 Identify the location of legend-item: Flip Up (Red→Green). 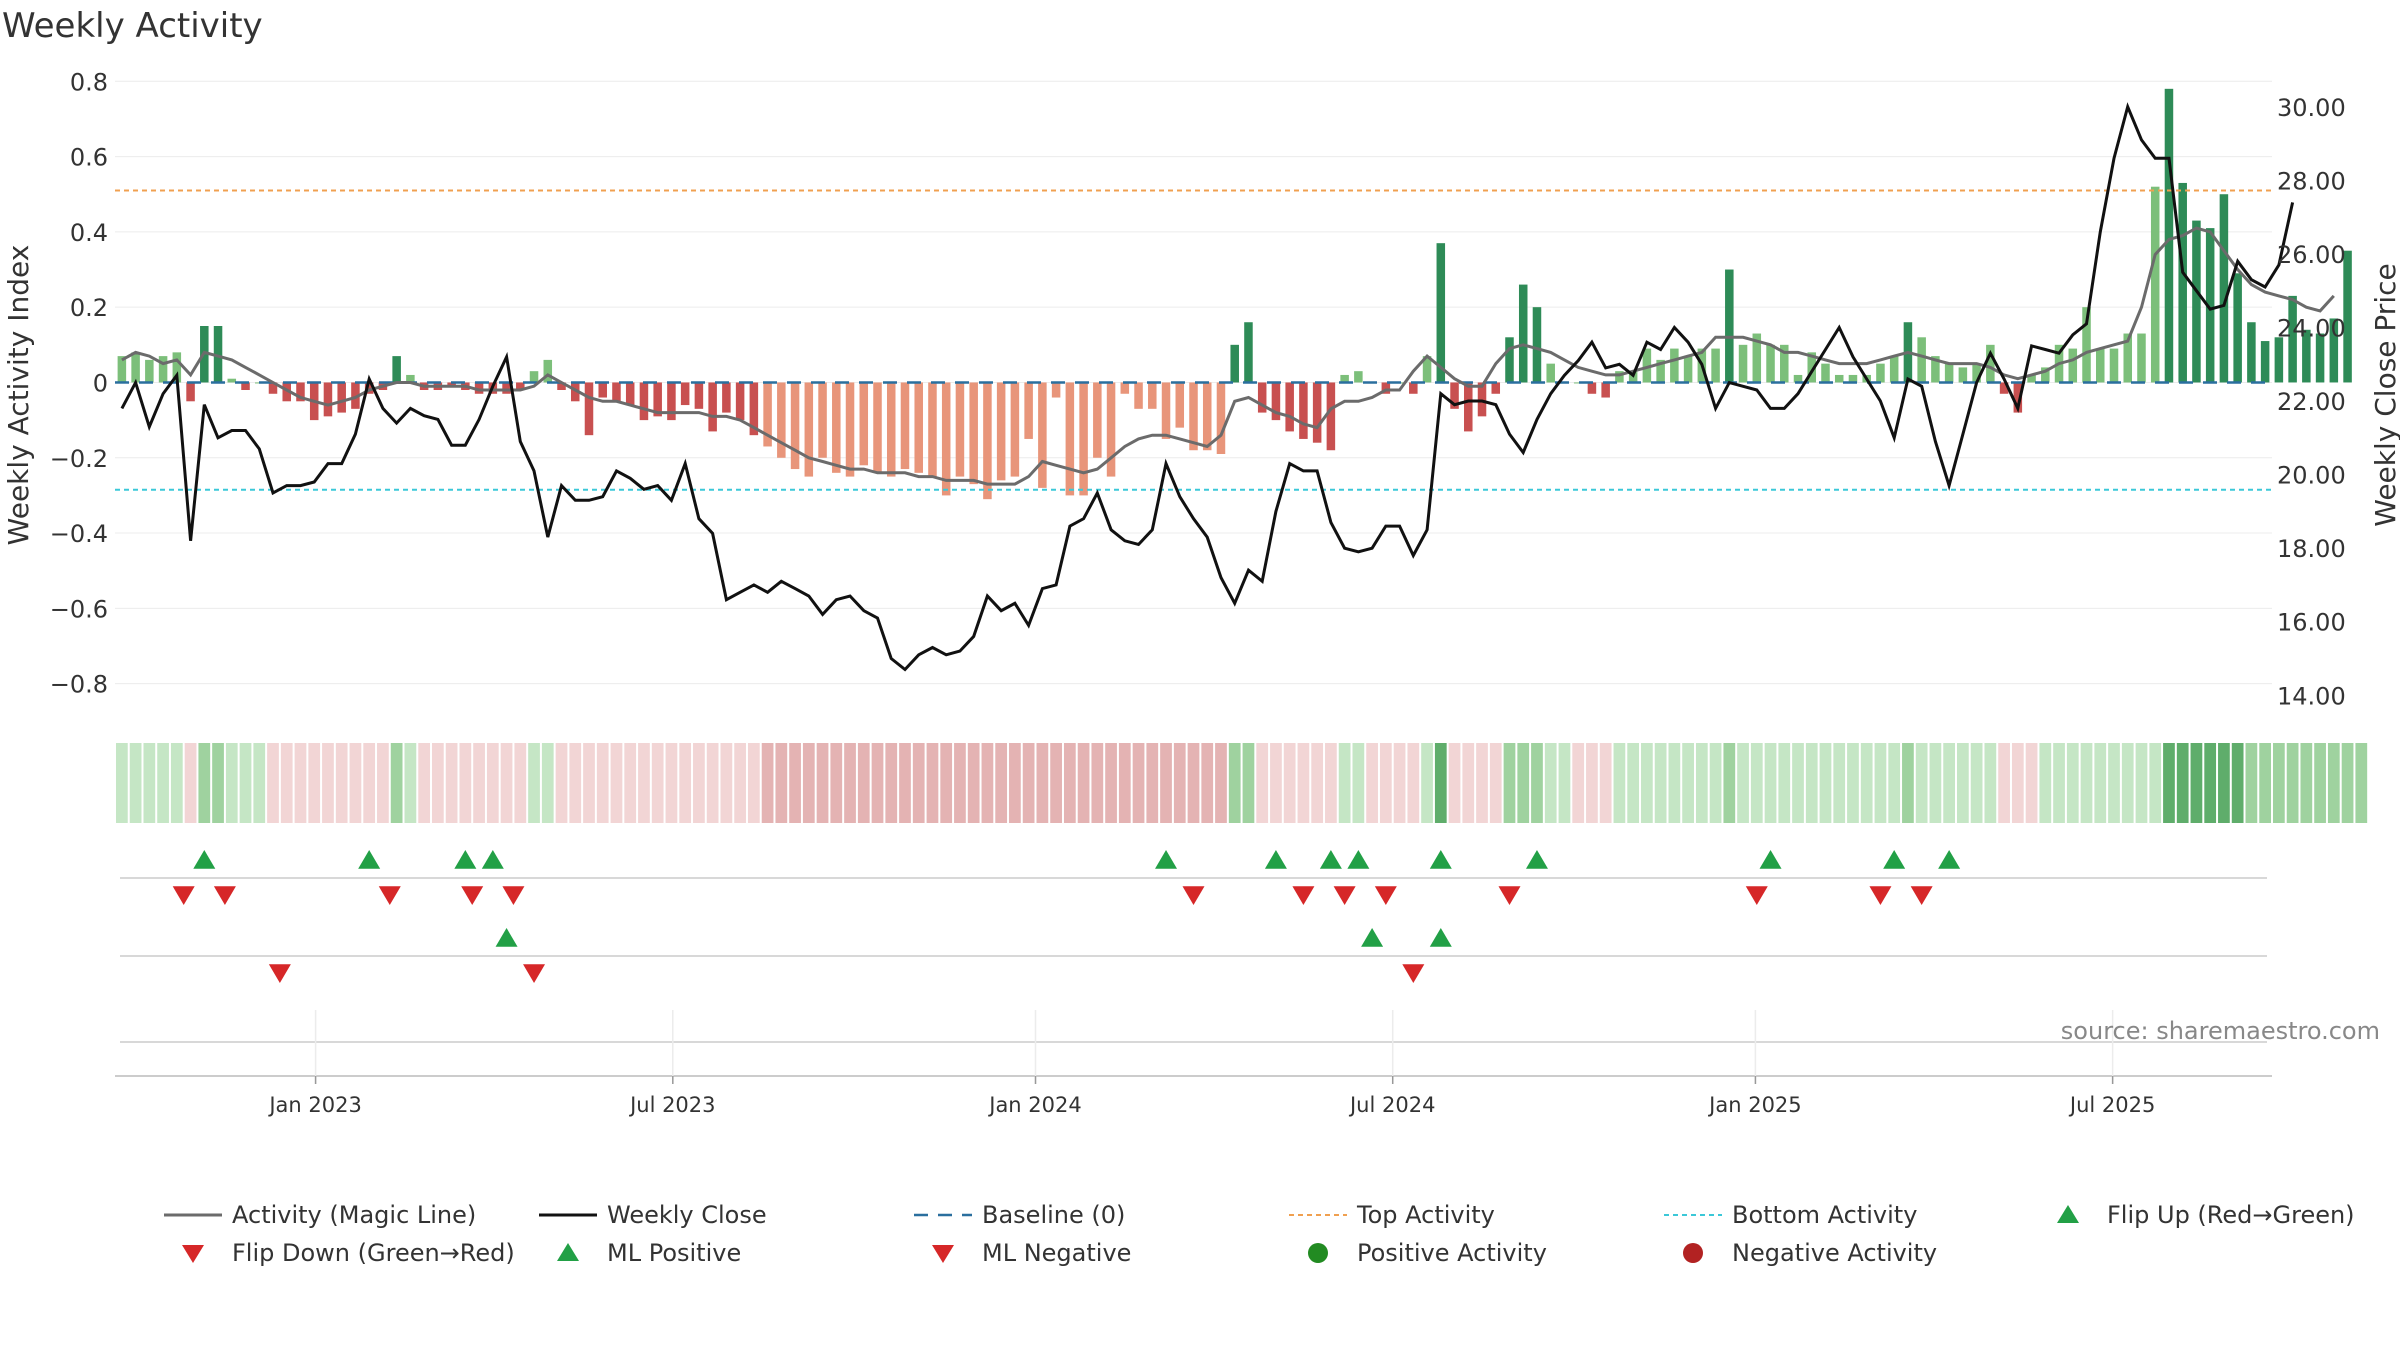
(2195, 1215).